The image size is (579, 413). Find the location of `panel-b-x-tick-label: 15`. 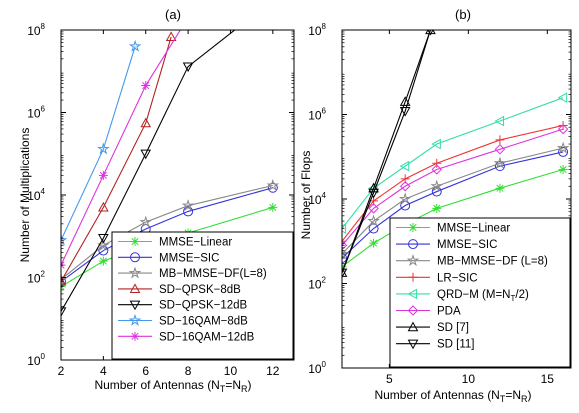

panel-b-x-tick-label: 15 is located at coordinates (548, 379).